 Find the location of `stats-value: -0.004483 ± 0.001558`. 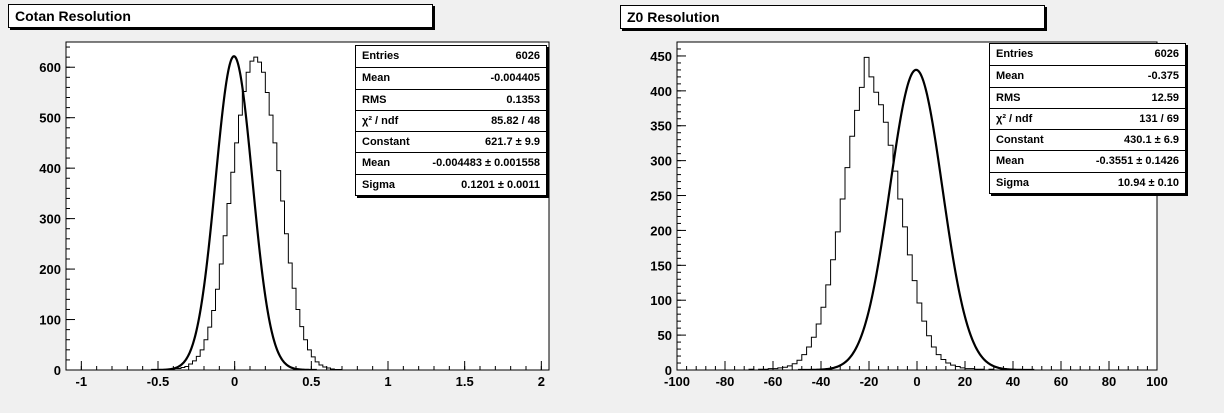

stats-value: -0.004483 ± 0.001558 is located at coordinates (486, 163).